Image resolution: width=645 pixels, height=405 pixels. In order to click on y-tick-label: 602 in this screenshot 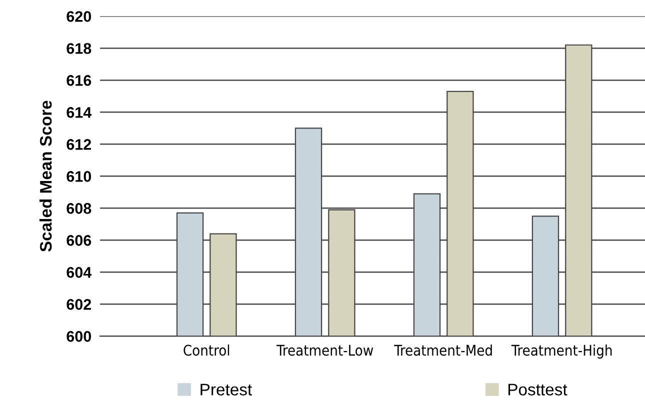, I will do `click(79, 304)`.